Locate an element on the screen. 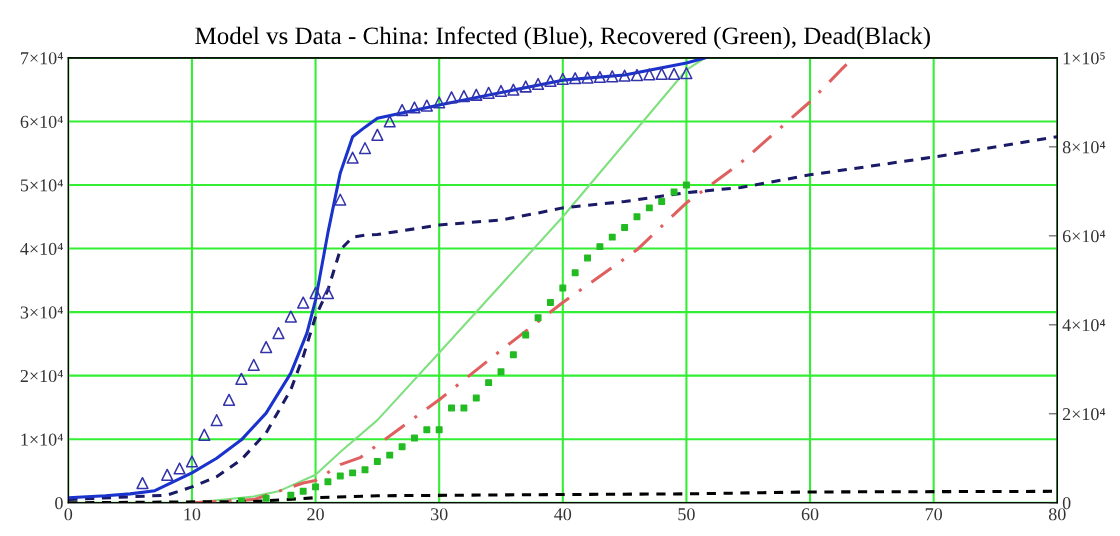 Image resolution: width=1120 pixels, height=536 pixels. x-tick-label: 20 is located at coordinates (315, 514).